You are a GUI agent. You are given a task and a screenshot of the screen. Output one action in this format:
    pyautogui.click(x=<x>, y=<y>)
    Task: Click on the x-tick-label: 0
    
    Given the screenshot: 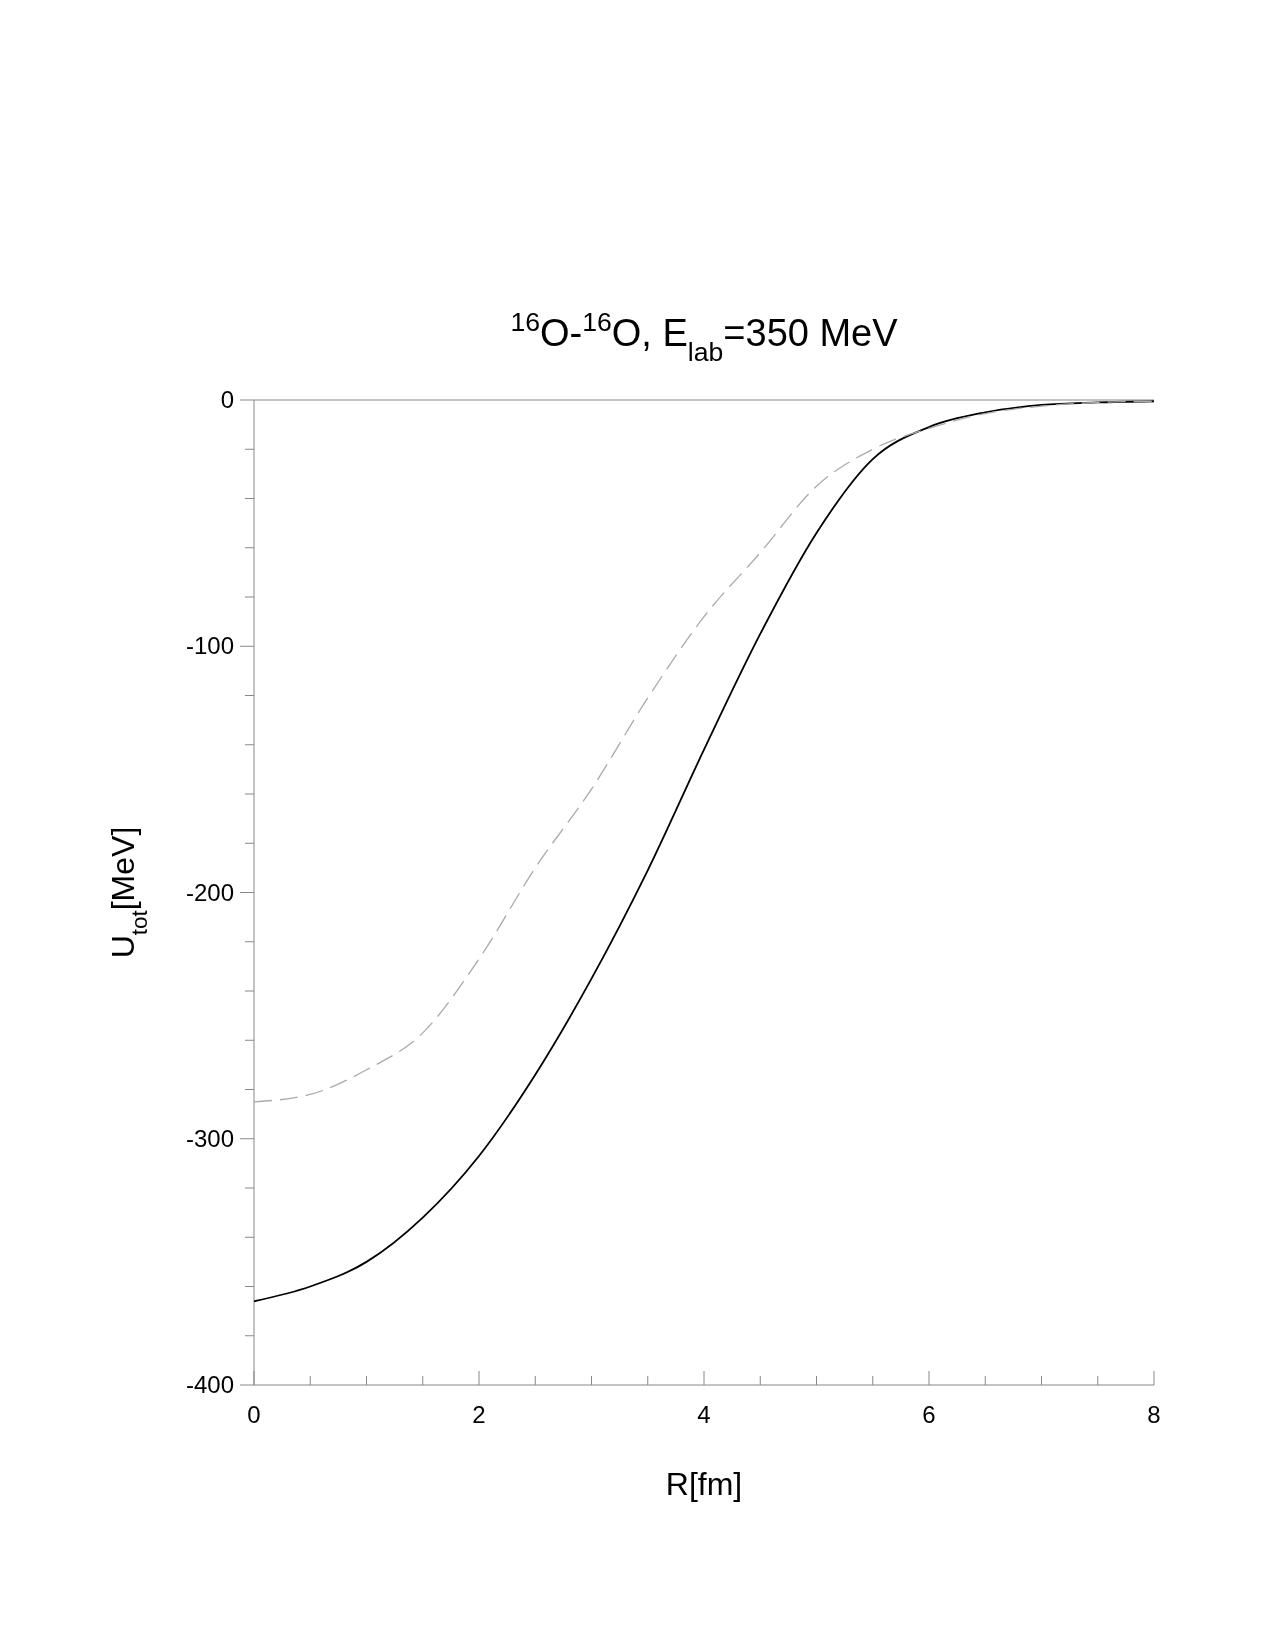 What is the action you would take?
    pyautogui.click(x=254, y=1414)
    